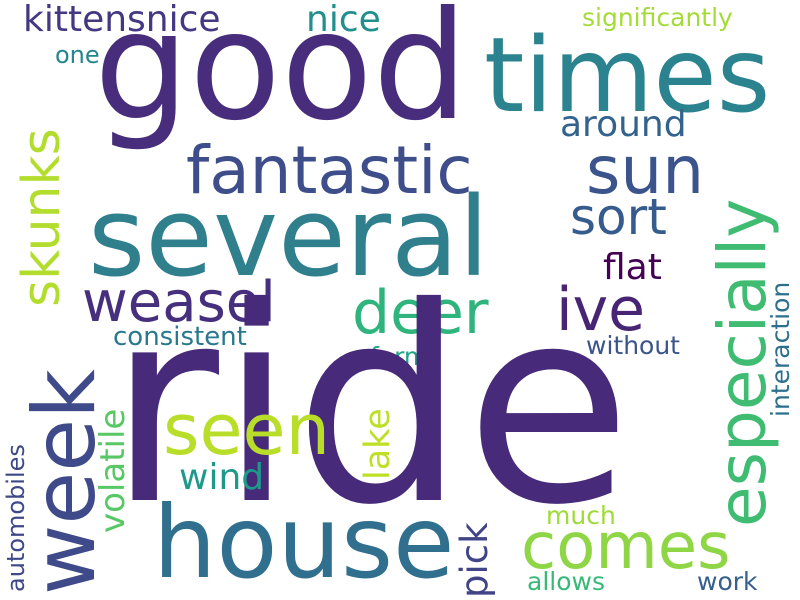  What do you see at coordinates (780, 349) in the screenshot?
I see `word-interaction: interaction` at bounding box center [780, 349].